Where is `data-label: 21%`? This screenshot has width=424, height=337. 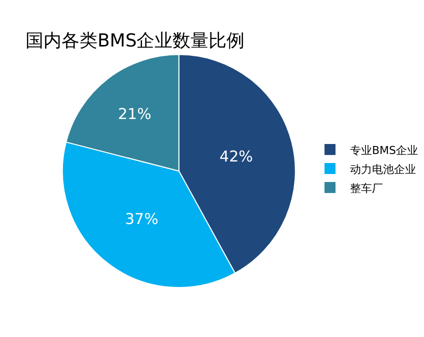 data-label: 21% is located at coordinates (135, 113).